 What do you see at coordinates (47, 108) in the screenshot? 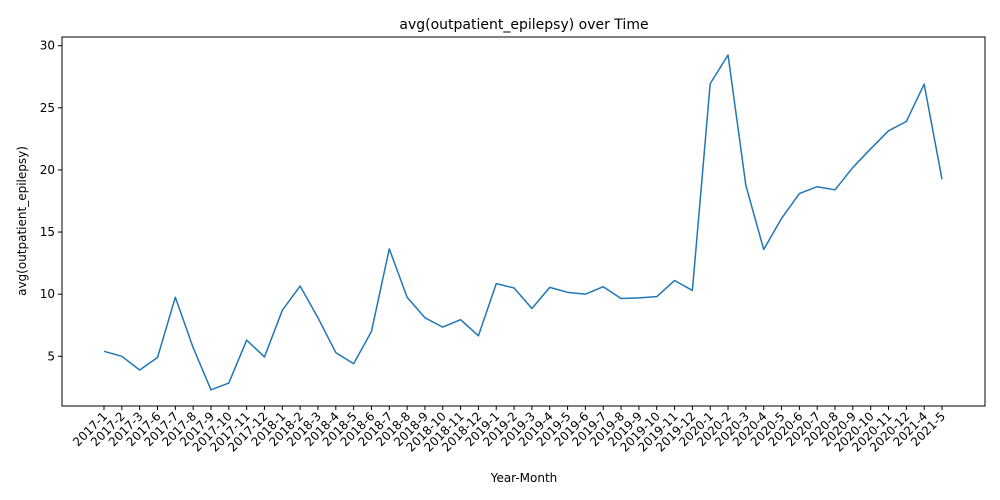
I see `y-tick-label: 25` at bounding box center [47, 108].